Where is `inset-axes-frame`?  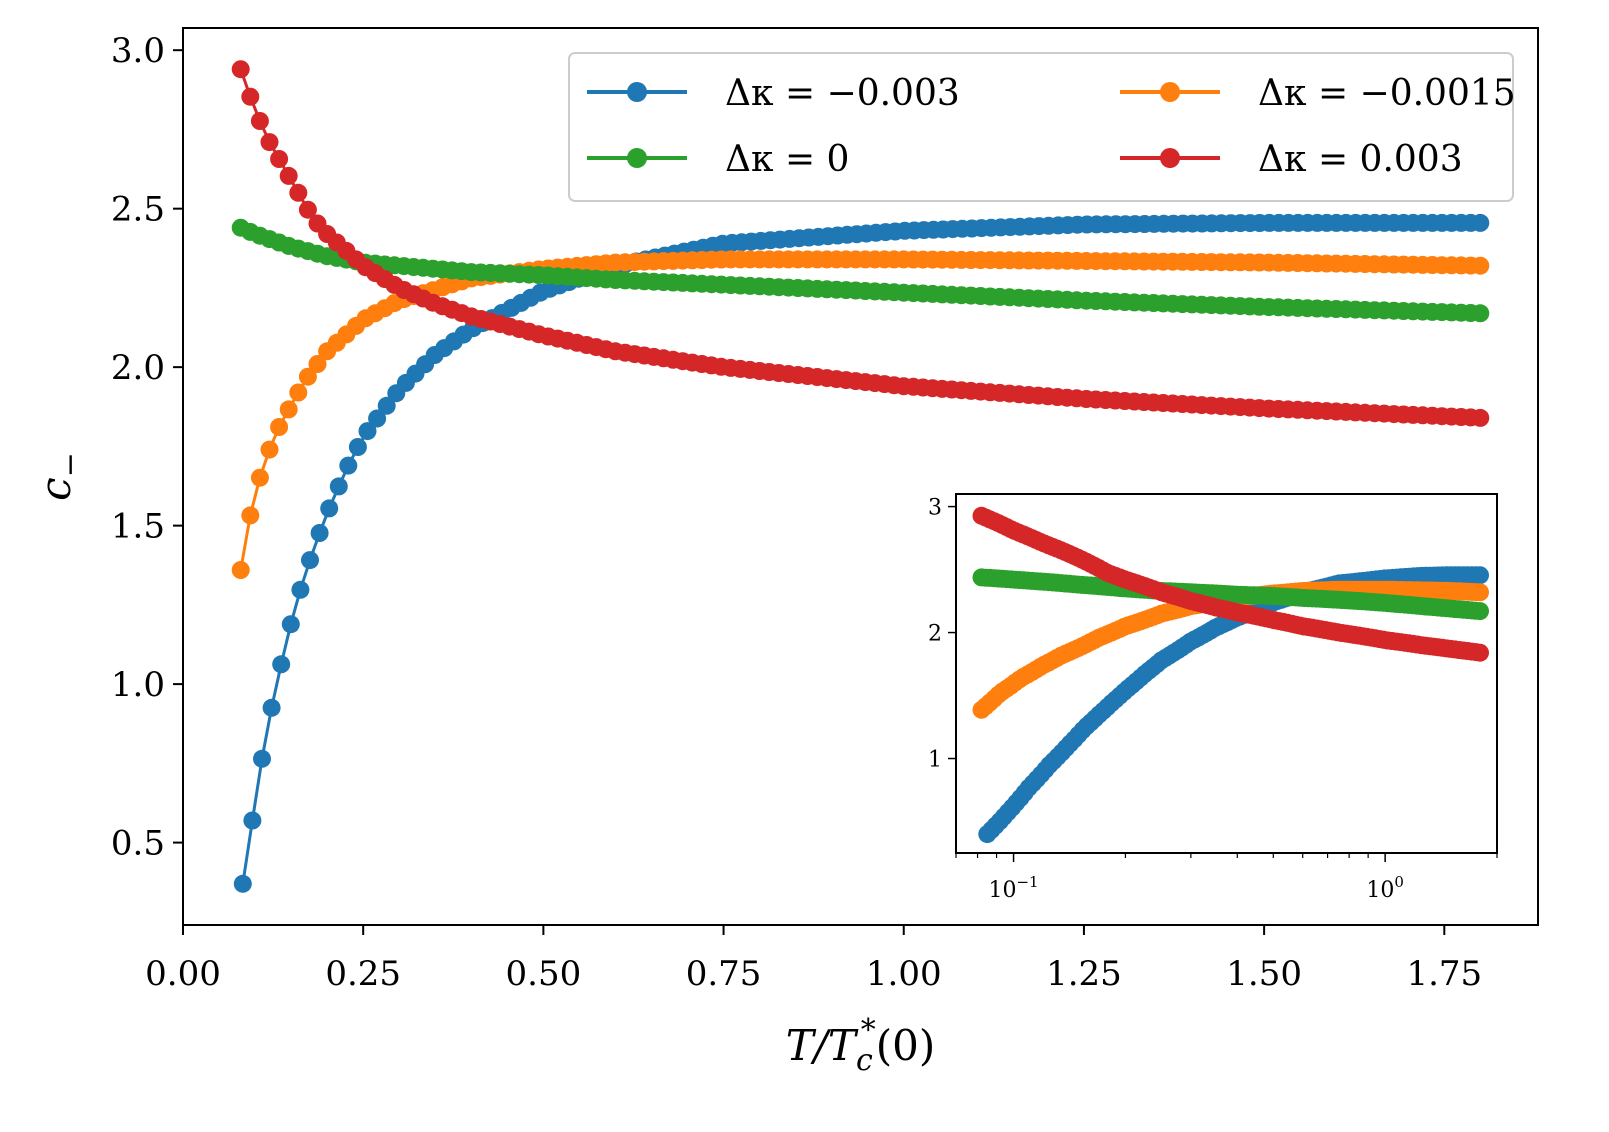
inset-axes-frame is located at coordinates (1226, 673).